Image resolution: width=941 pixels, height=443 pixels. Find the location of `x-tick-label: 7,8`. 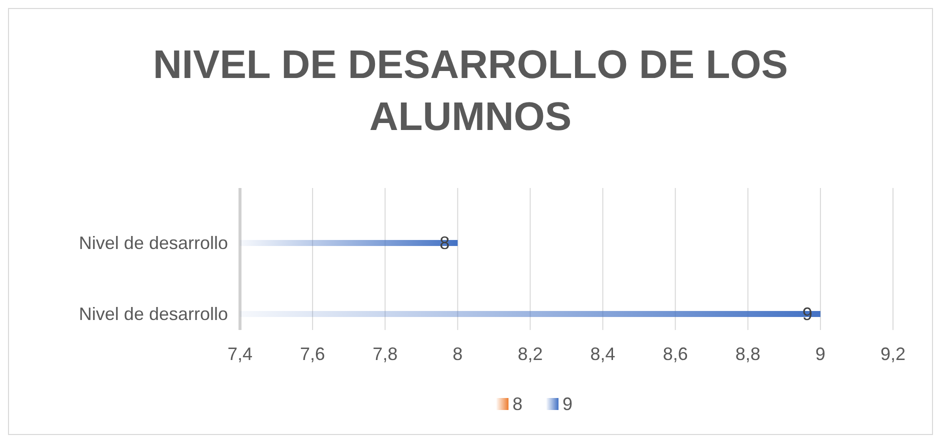

x-tick-label: 7,8 is located at coordinates (385, 354).